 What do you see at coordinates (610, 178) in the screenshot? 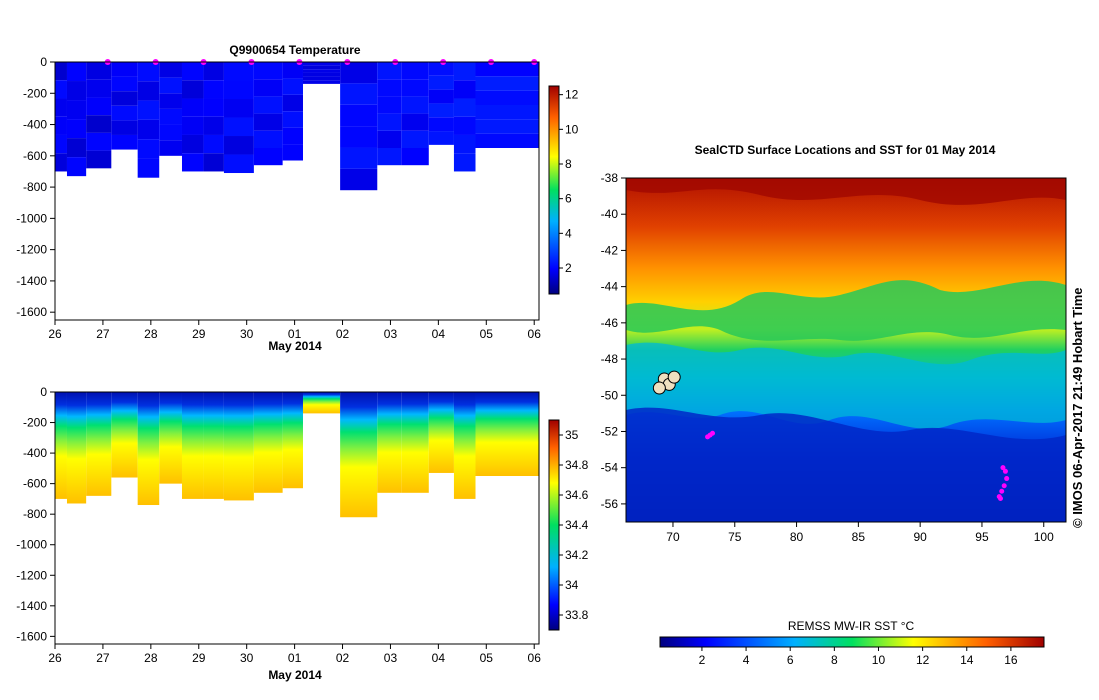
I see `sst-y-tick-label: -38` at bounding box center [610, 178].